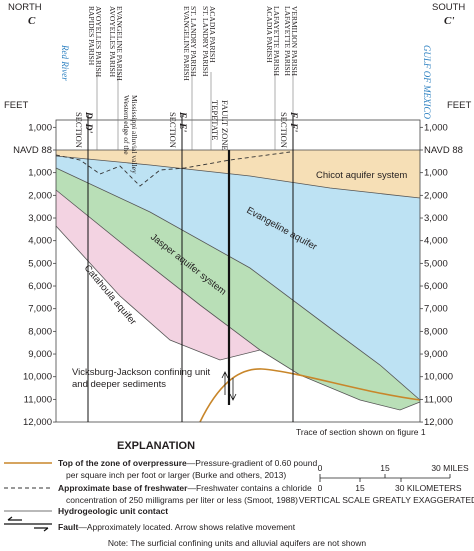 This screenshot has width=474, height=551. I want to click on chicot-layer, so click(238, 174).